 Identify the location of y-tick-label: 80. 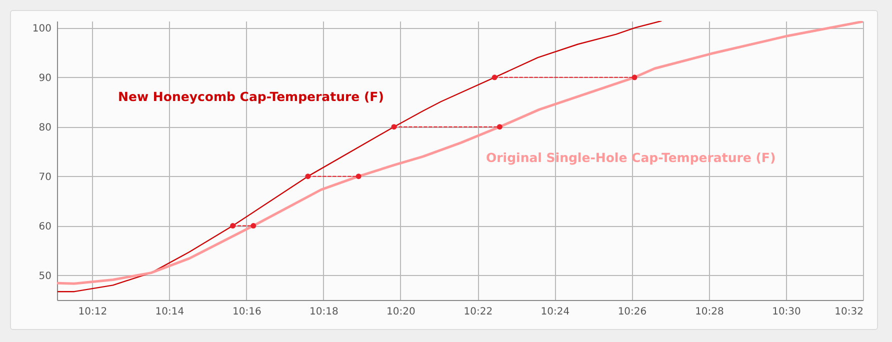
(45, 128).